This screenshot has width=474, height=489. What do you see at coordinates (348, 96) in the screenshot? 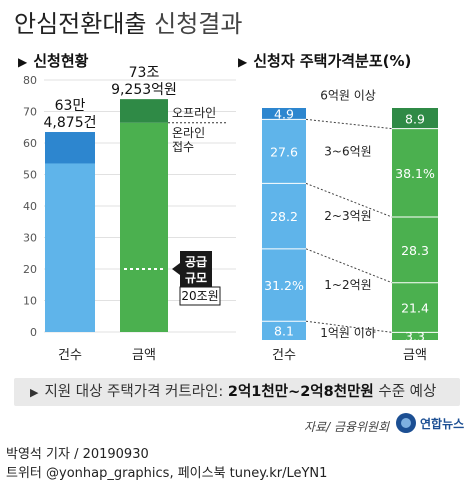
I see `series-name-label: 6억원 이상` at bounding box center [348, 96].